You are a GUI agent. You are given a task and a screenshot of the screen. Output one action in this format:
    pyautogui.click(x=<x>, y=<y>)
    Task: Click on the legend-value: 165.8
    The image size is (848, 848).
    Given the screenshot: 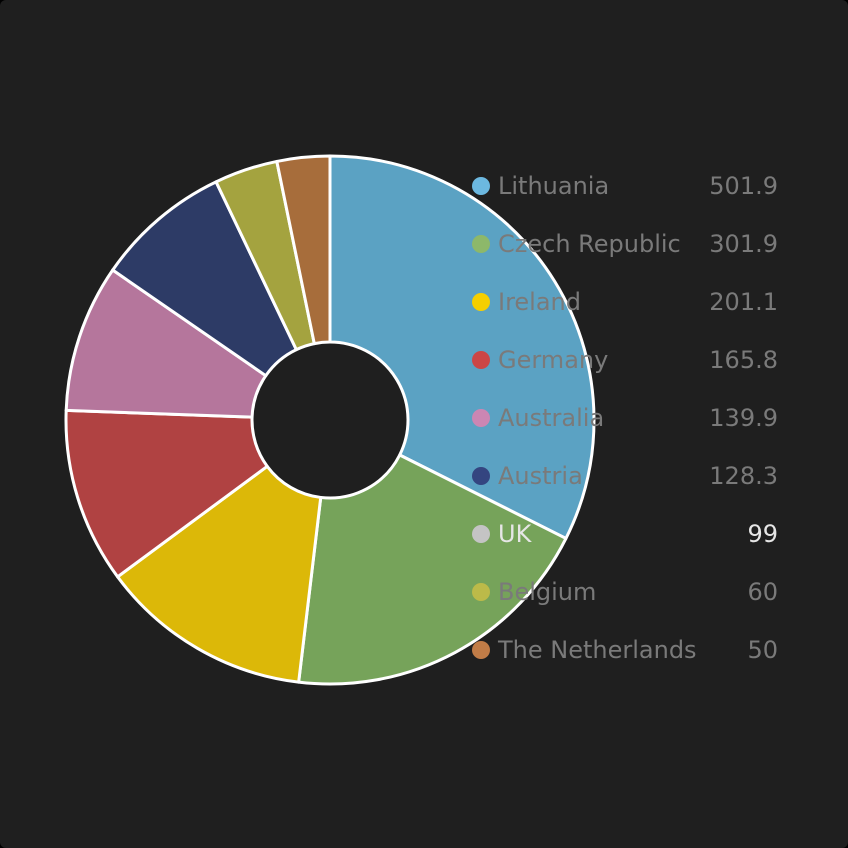 What is the action you would take?
    pyautogui.click(x=743, y=360)
    